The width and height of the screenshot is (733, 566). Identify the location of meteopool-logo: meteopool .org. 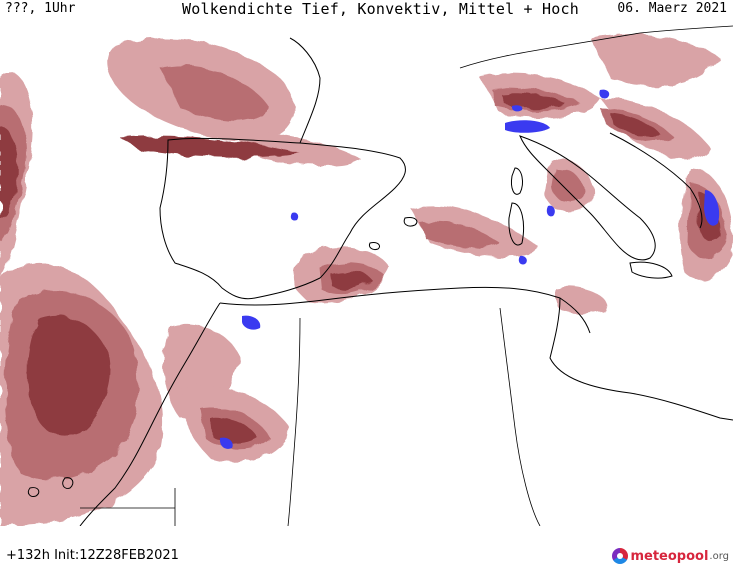
(670, 556).